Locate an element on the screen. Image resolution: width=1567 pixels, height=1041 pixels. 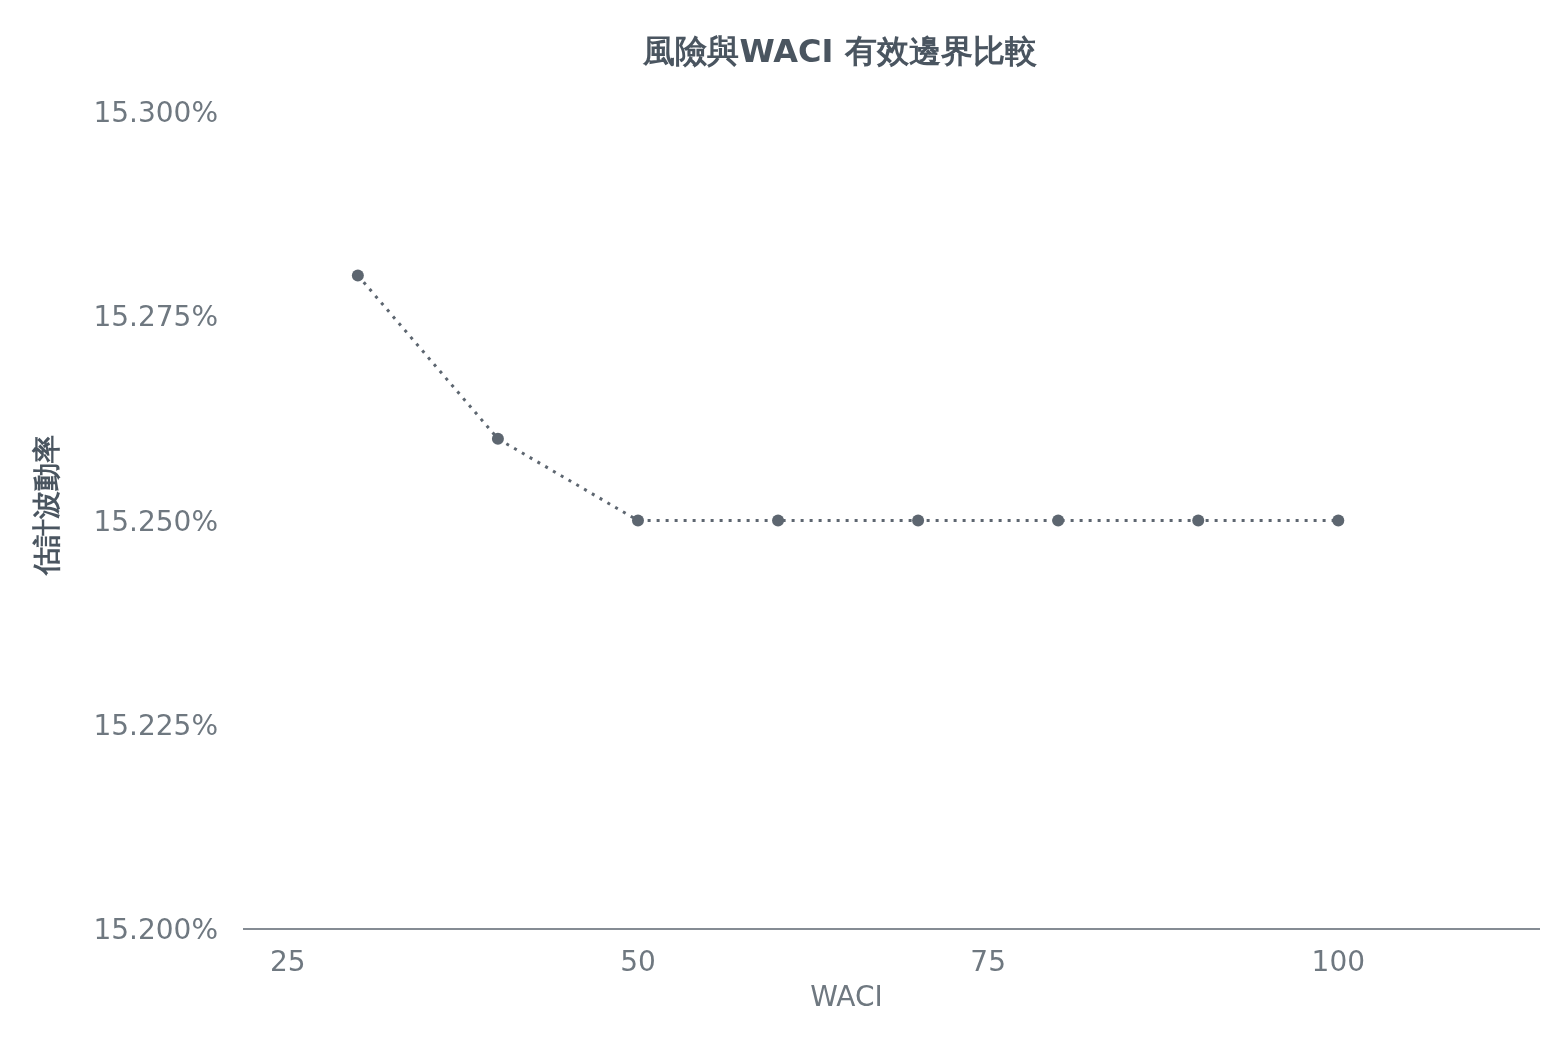
y-axis-title: 估計波動率 is located at coordinates (46, 506).